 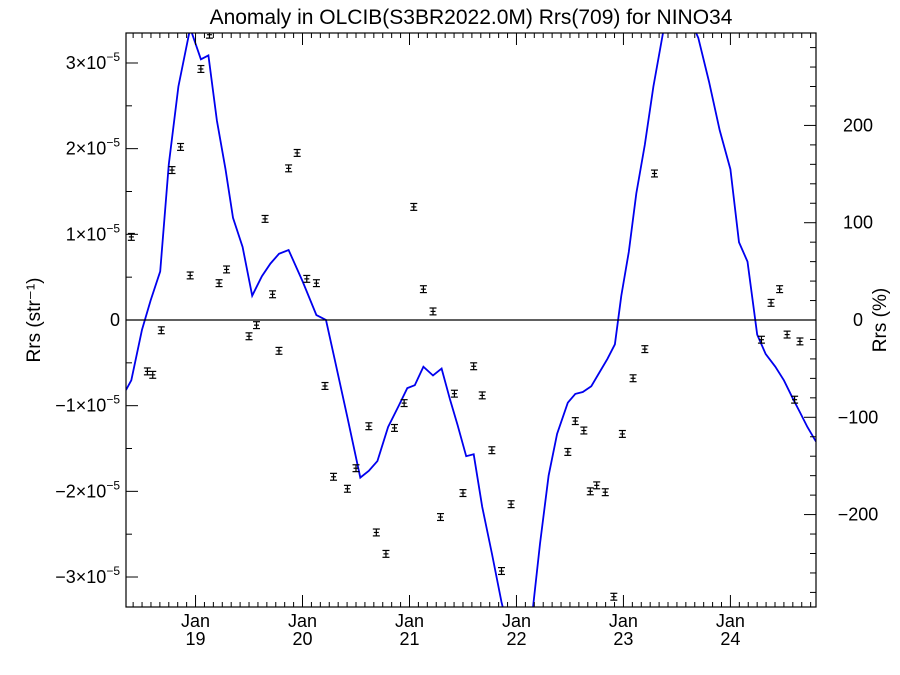 I want to click on y-right-tick-label: −200, so click(x=858, y=515).